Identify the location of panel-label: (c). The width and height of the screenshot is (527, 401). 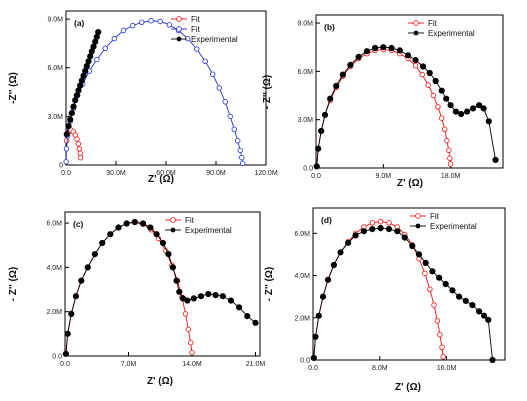
(78, 224).